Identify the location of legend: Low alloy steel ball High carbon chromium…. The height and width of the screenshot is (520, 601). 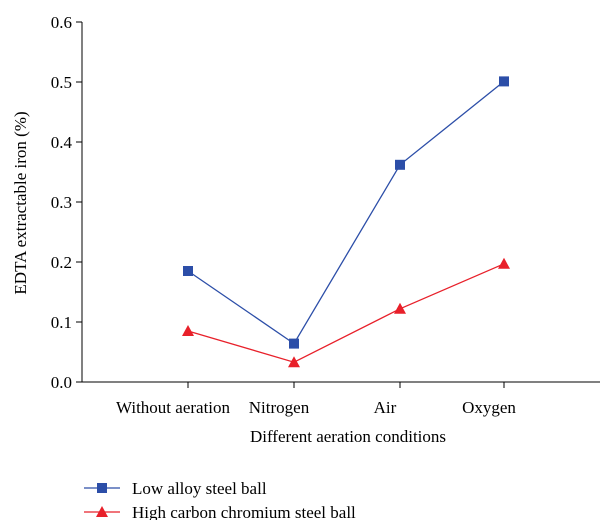
(220, 499).